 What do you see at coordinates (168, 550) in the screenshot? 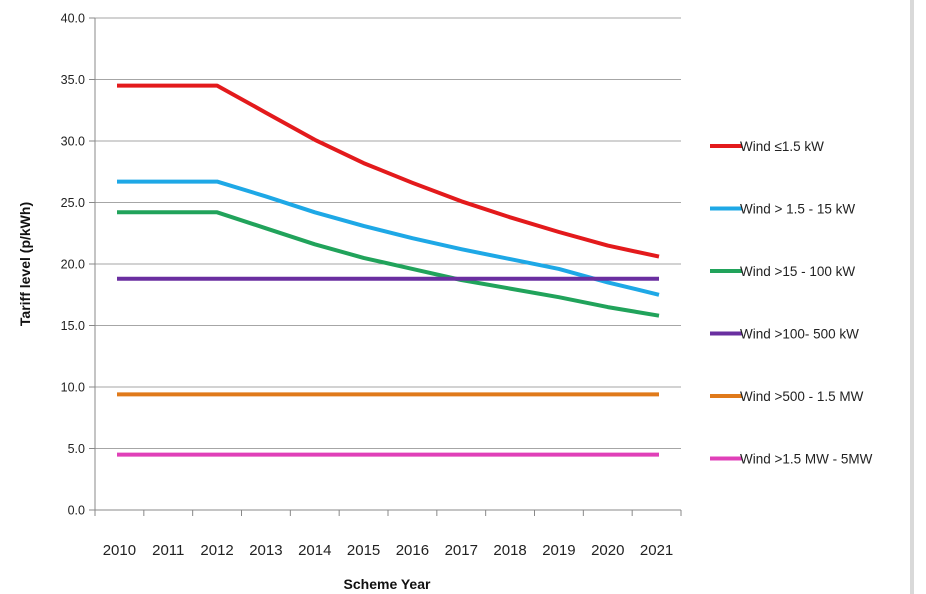
I see `x-tick-label: 2011` at bounding box center [168, 550].